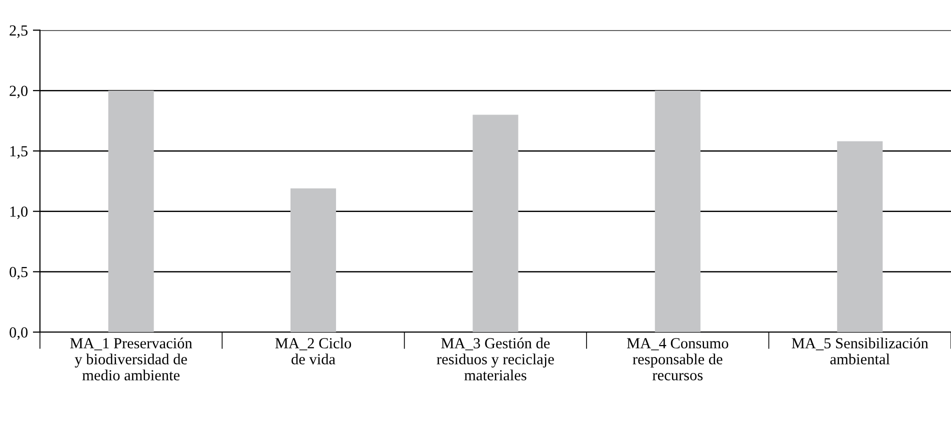  What do you see at coordinates (860, 351) in the screenshot?
I see `x-tick-label: MA_5 Sensibilización ambiental` at bounding box center [860, 351].